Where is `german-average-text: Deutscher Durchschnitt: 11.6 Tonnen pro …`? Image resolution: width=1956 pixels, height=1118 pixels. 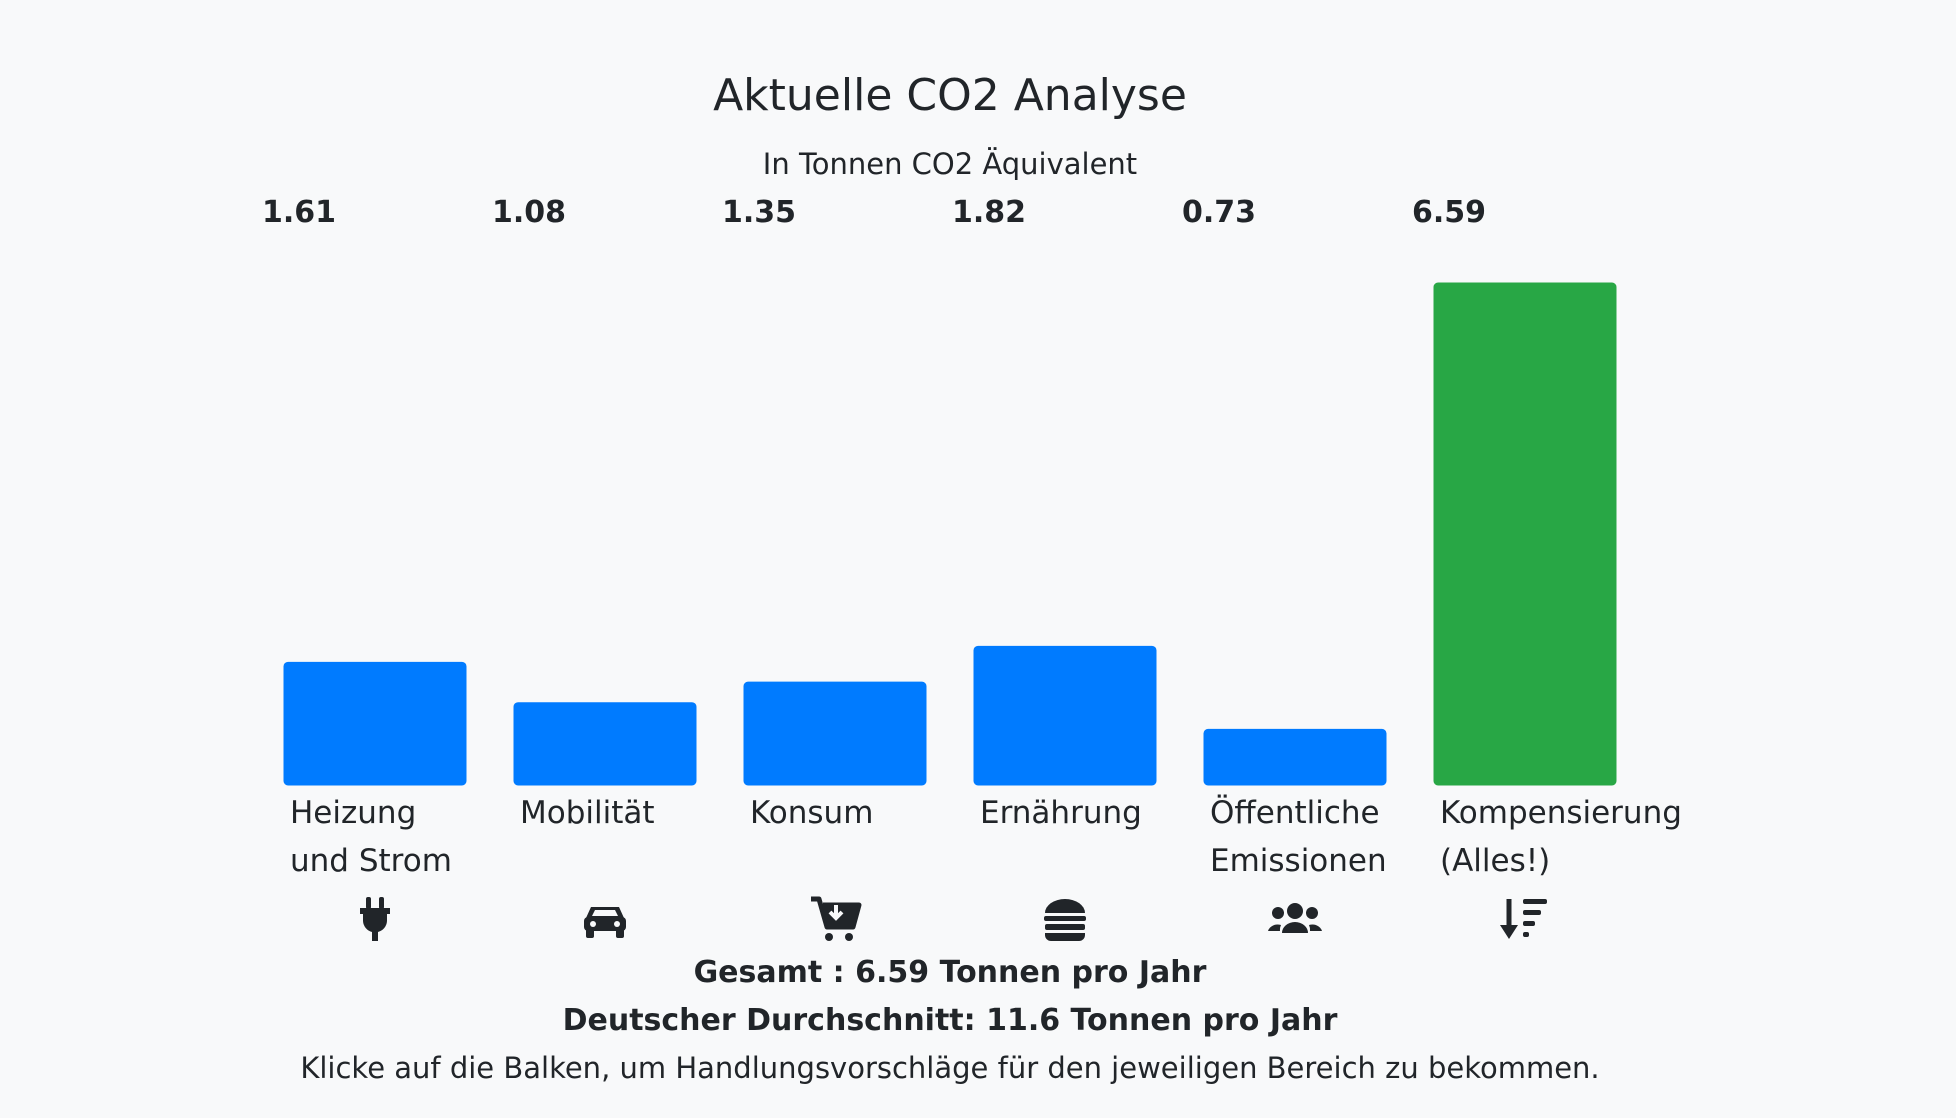 german-average-text: Deutscher Durchschnitt: 11.6 Tonnen pro … is located at coordinates (950, 1020).